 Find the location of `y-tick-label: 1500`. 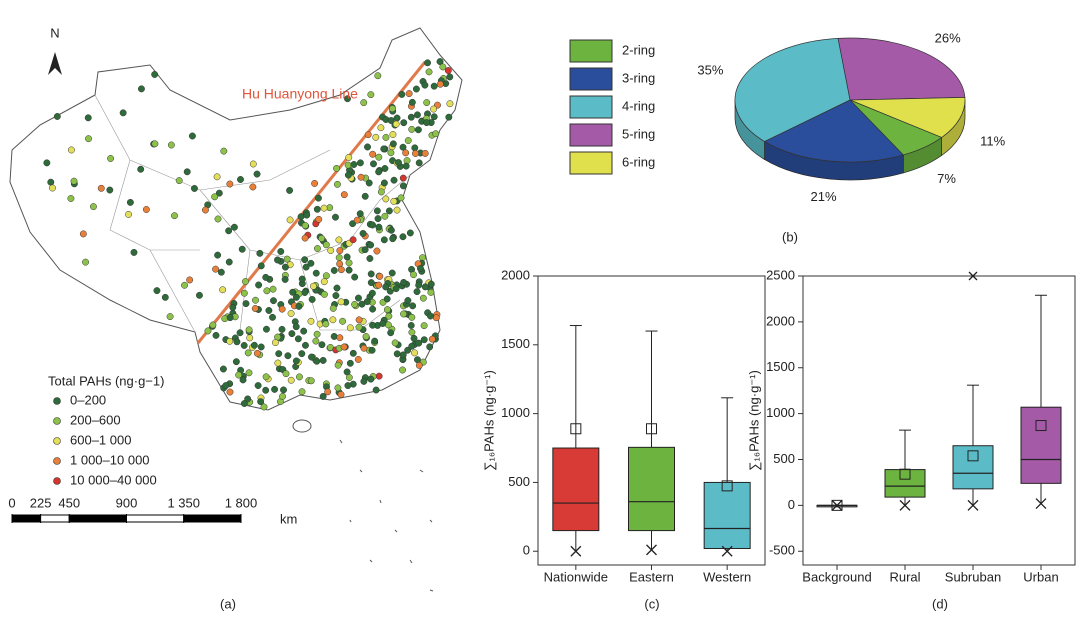

y-tick-label: 1500 is located at coordinates (515, 343).